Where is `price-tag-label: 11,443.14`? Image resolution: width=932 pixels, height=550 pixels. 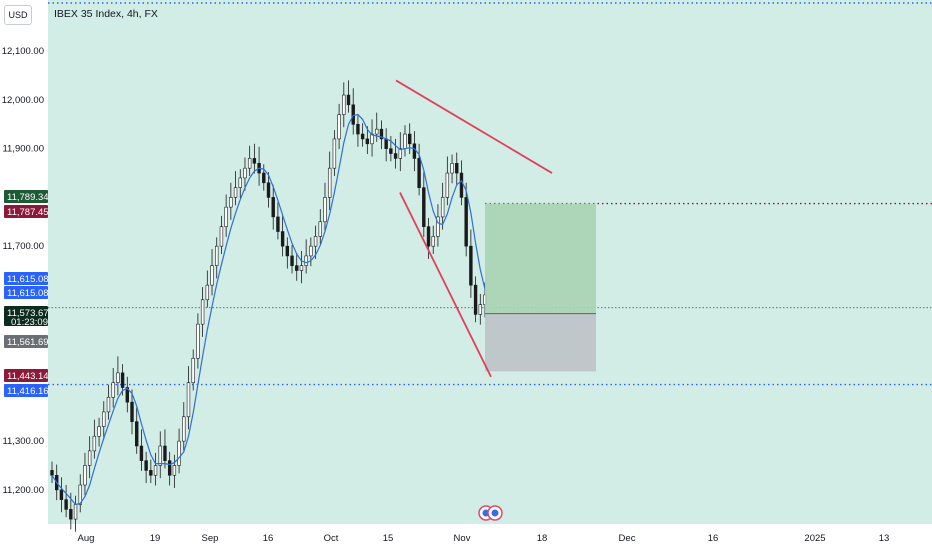
price-tag-label: 11,443.14 is located at coordinates (28, 376).